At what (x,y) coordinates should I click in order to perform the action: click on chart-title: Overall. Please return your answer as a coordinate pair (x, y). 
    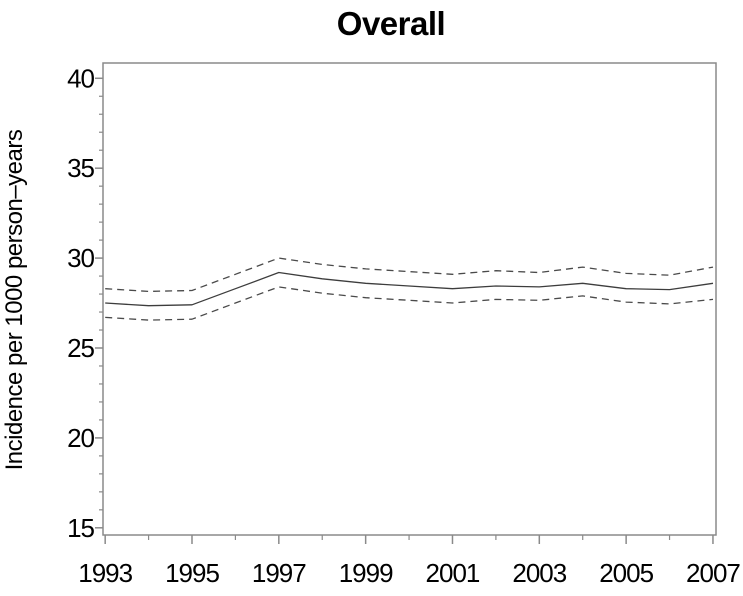
    Looking at the image, I should click on (391, 23).